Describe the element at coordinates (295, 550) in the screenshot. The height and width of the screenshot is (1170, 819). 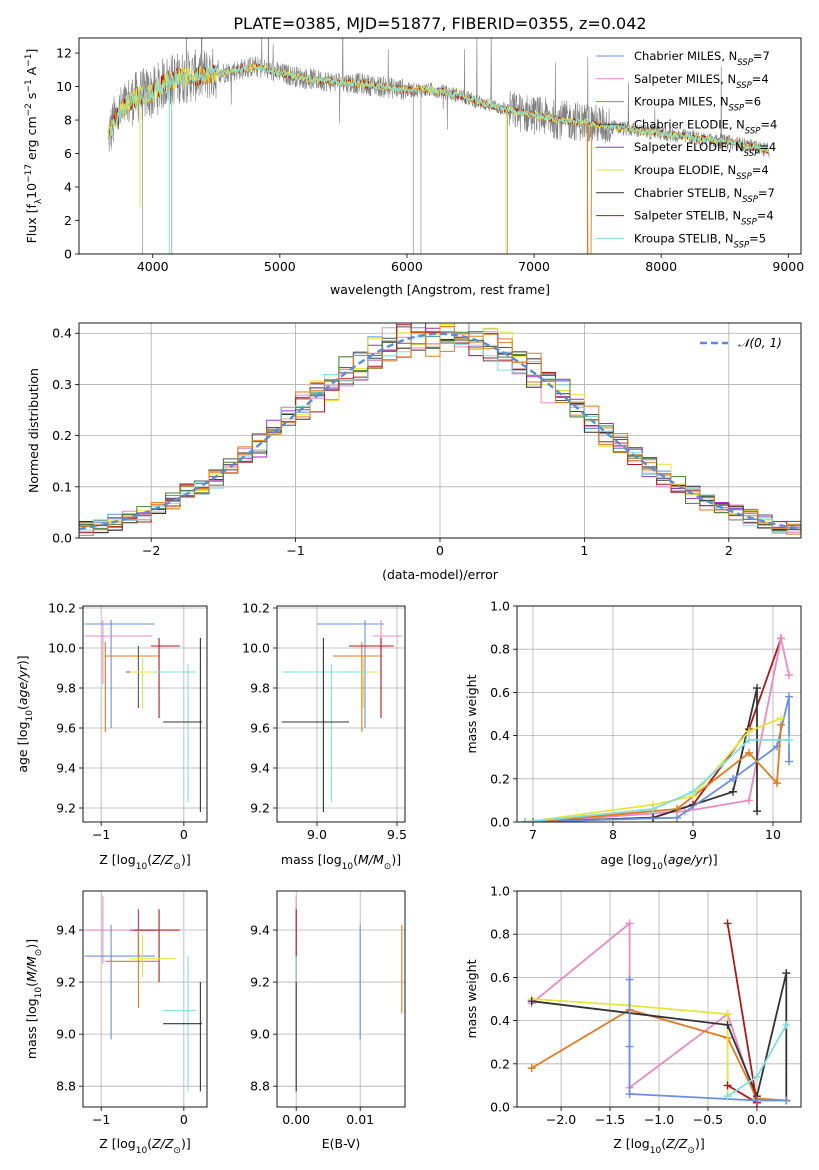
I see `x-tick-label: −1` at that location.